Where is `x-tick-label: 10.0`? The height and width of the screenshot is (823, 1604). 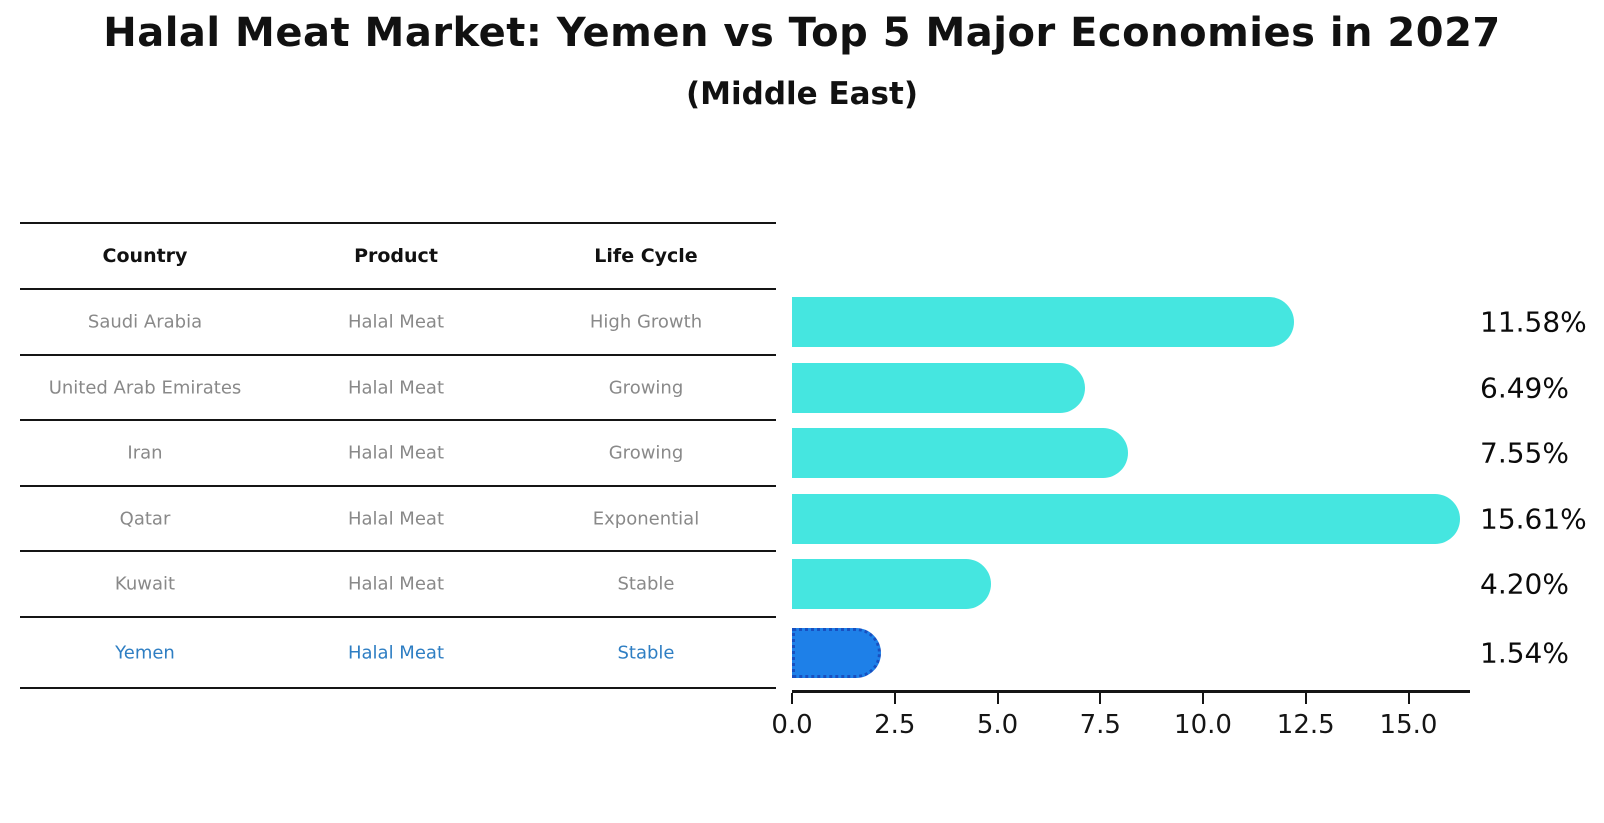 x-tick-label: 10.0 is located at coordinates (1203, 725).